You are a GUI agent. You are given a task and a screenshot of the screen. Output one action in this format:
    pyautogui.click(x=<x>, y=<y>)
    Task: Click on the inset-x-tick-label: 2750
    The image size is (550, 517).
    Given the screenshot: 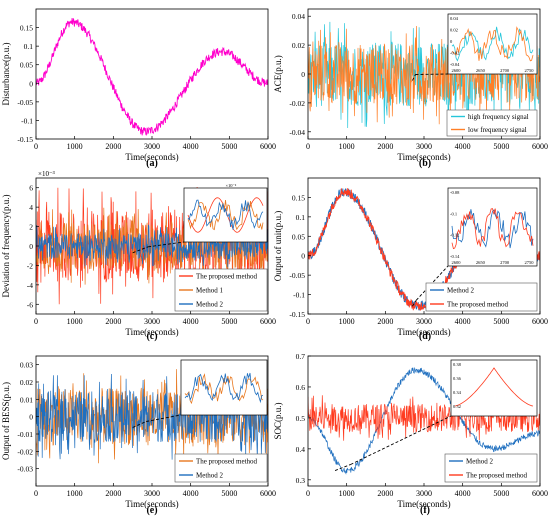 What is the action you would take?
    pyautogui.click(x=530, y=70)
    